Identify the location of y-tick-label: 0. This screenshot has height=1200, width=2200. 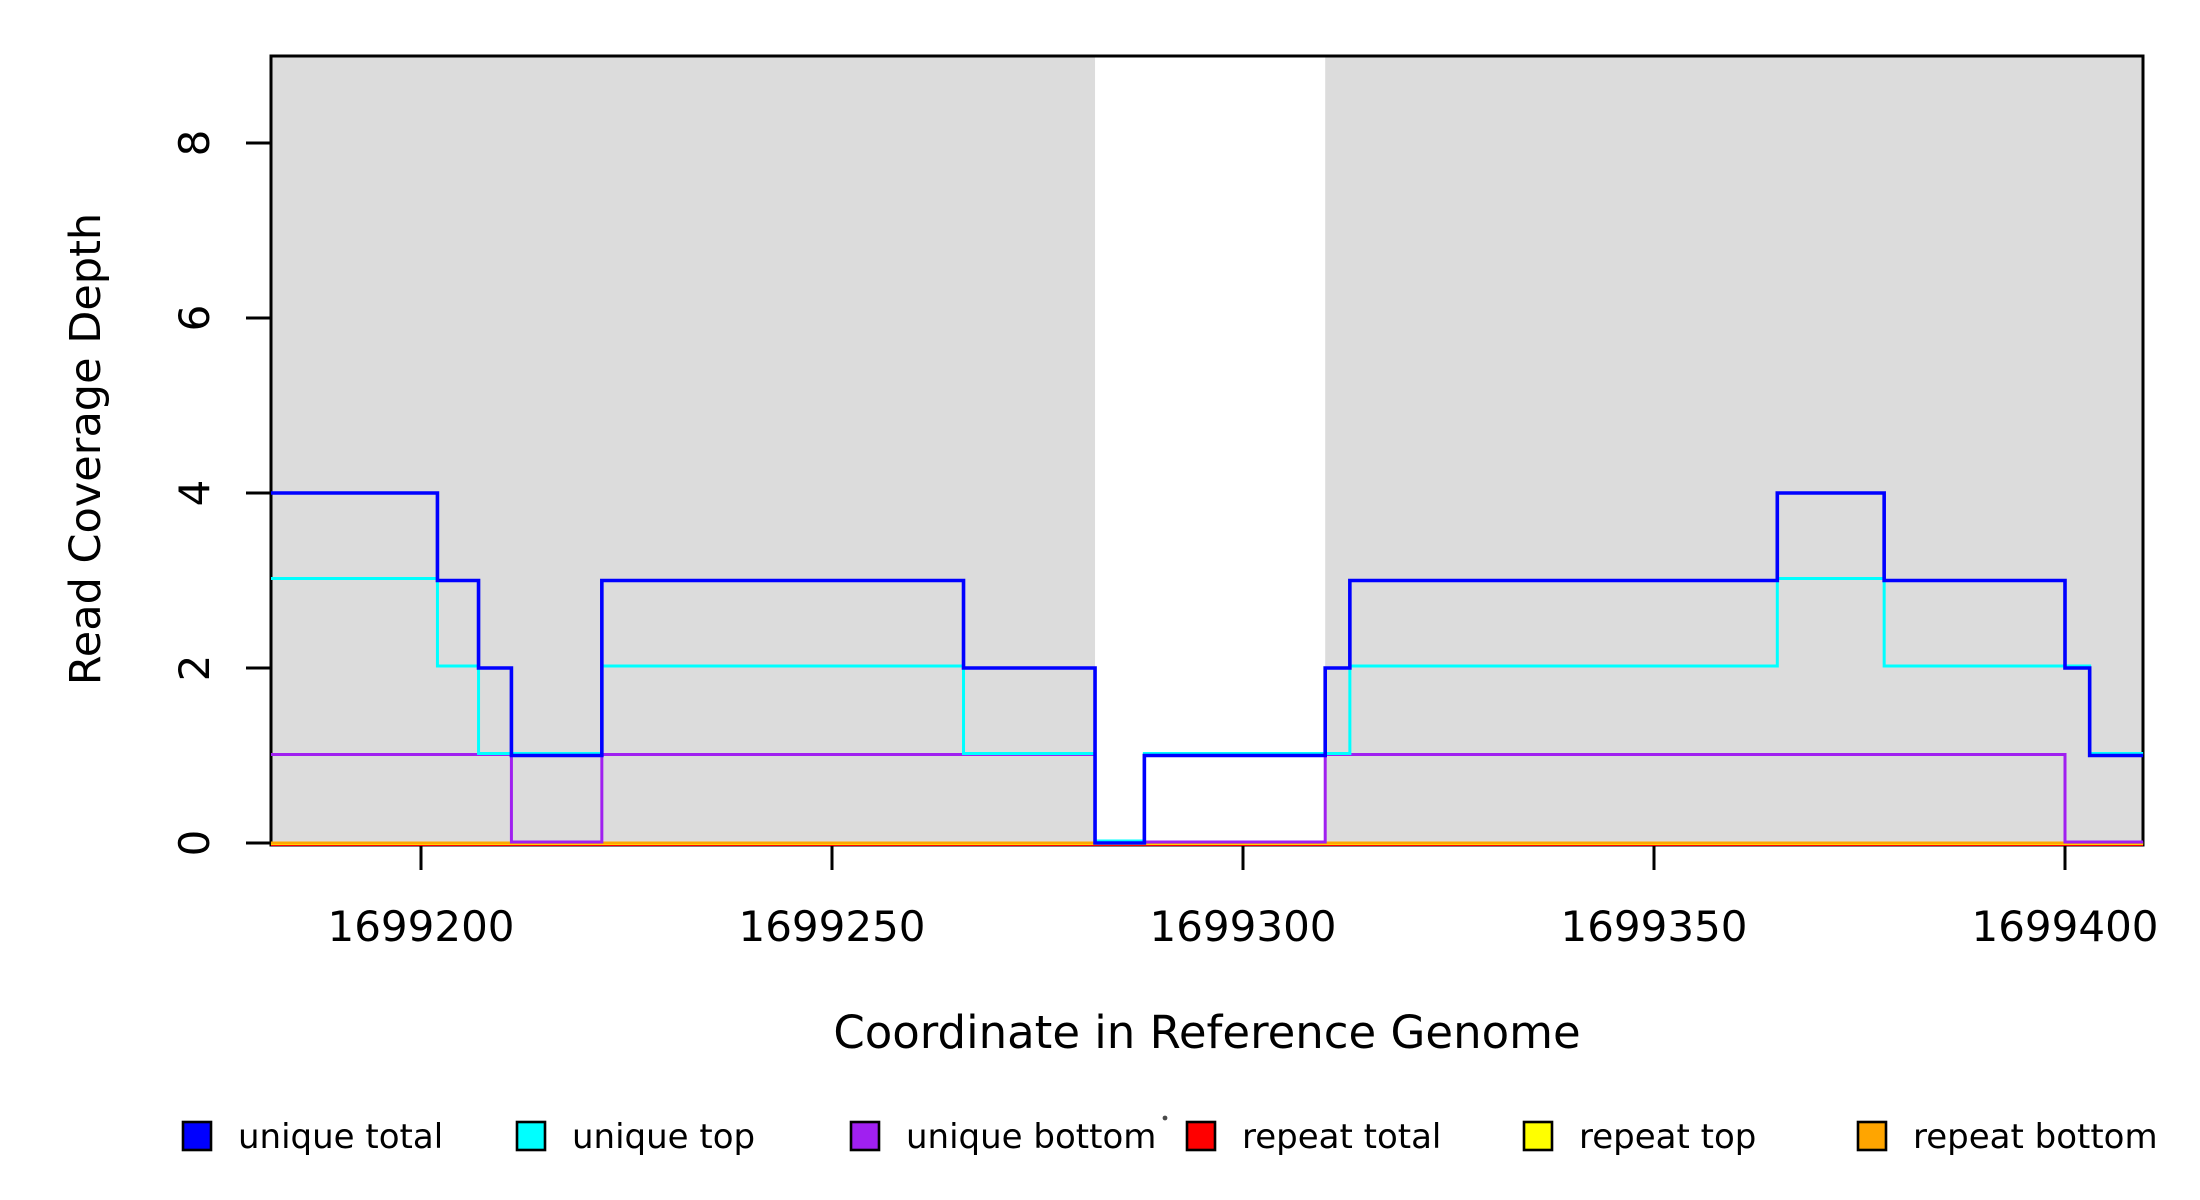
(194, 843).